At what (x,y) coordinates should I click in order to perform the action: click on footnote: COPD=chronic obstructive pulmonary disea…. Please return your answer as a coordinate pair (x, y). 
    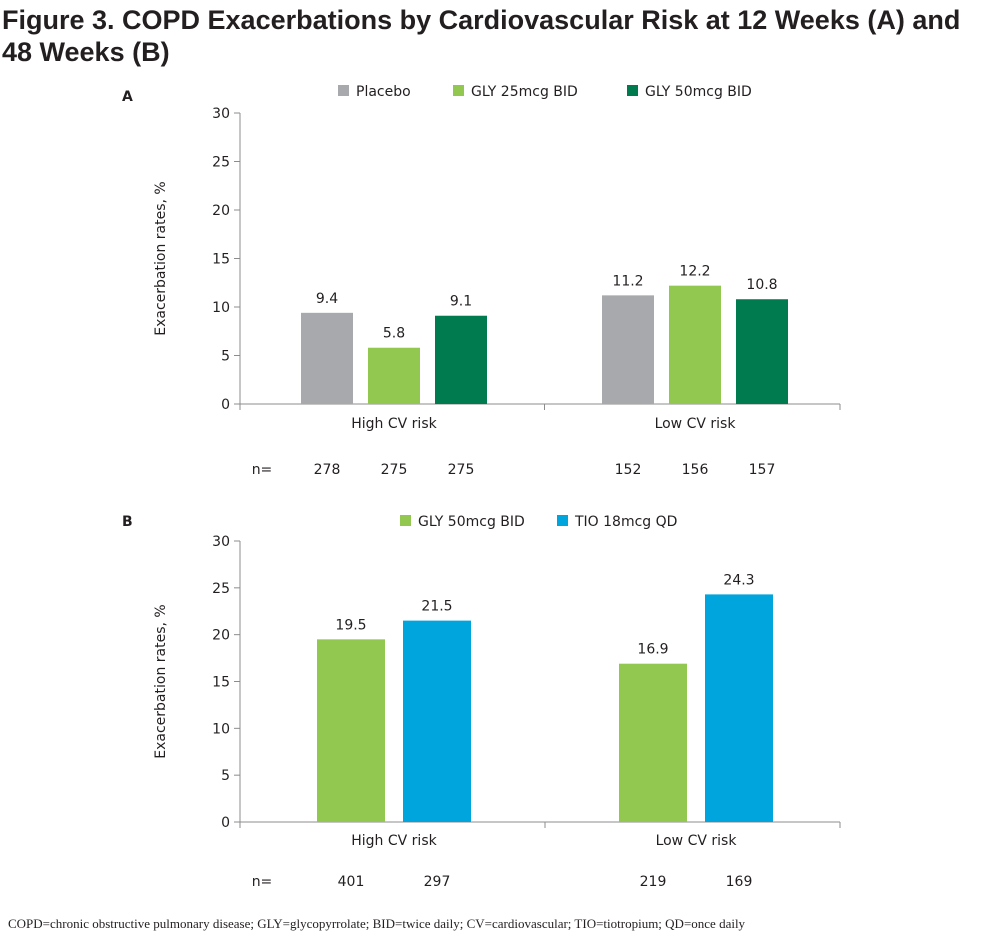
    Looking at the image, I should click on (377, 923).